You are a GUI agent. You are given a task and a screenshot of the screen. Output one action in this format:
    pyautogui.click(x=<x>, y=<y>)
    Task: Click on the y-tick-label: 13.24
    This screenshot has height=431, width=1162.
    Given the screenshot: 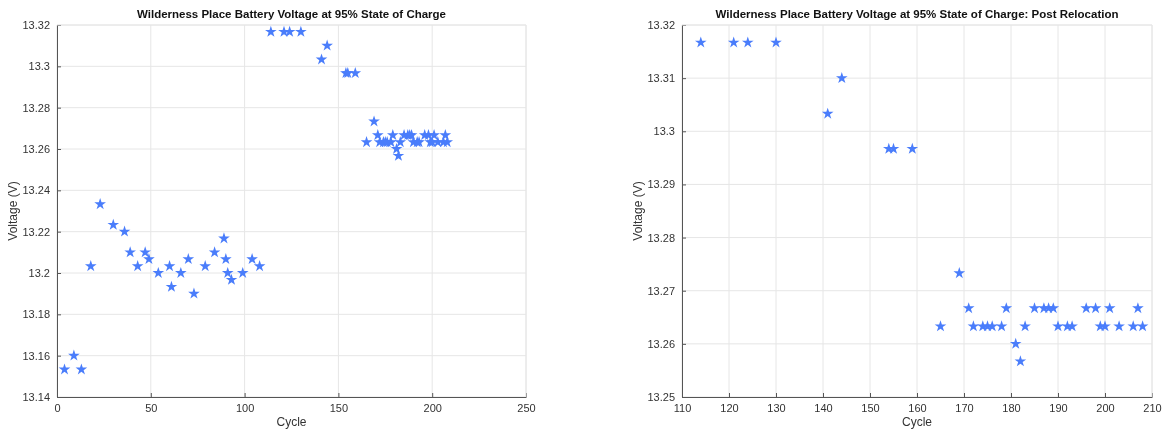 What is the action you would take?
    pyautogui.click(x=36, y=190)
    